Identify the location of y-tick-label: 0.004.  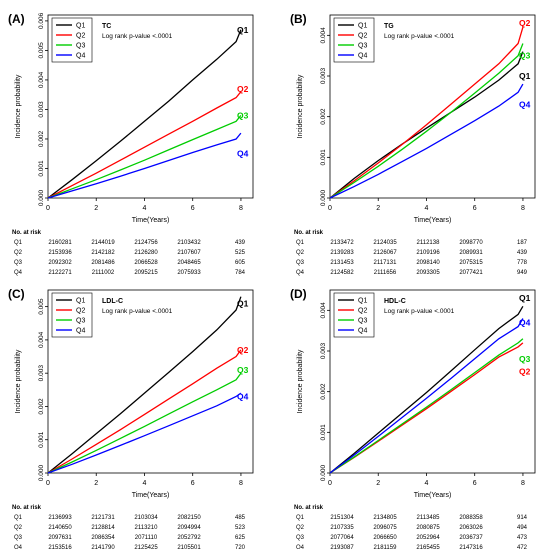
(323, 35).